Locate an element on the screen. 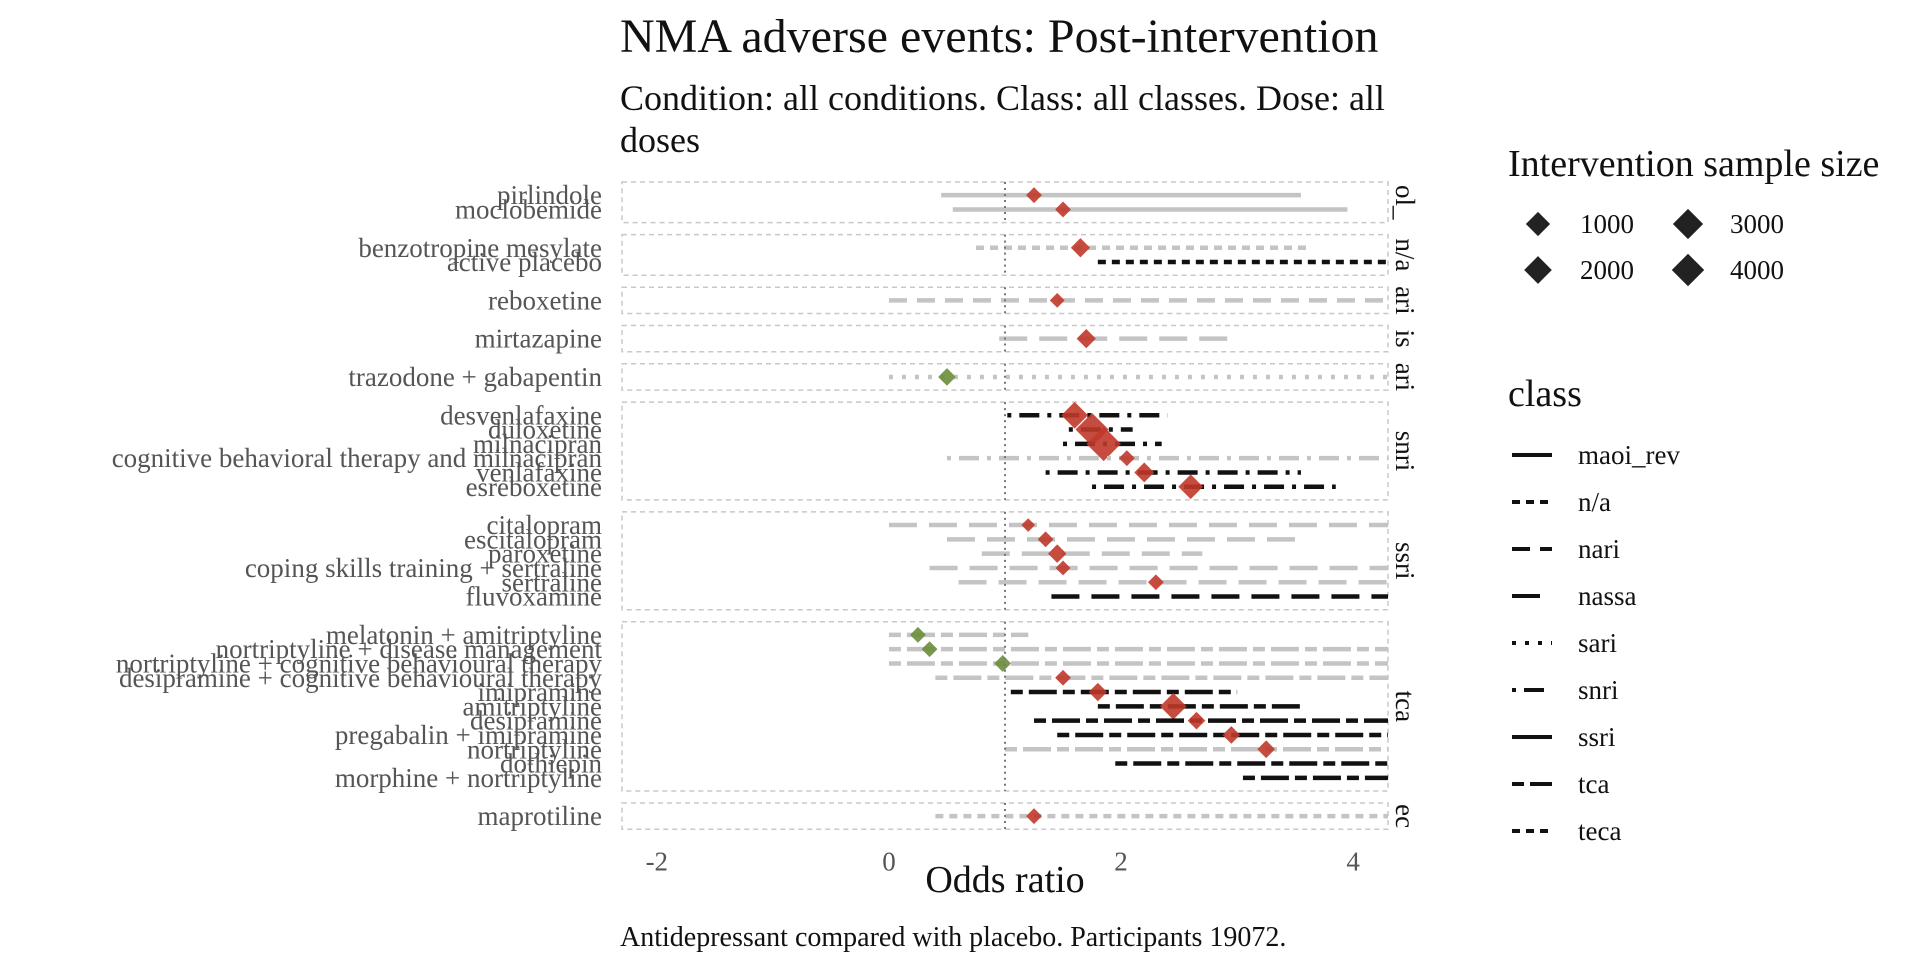 This screenshot has width=1920, height=960. chart-subtitle-line2: doses is located at coordinates (660, 140).